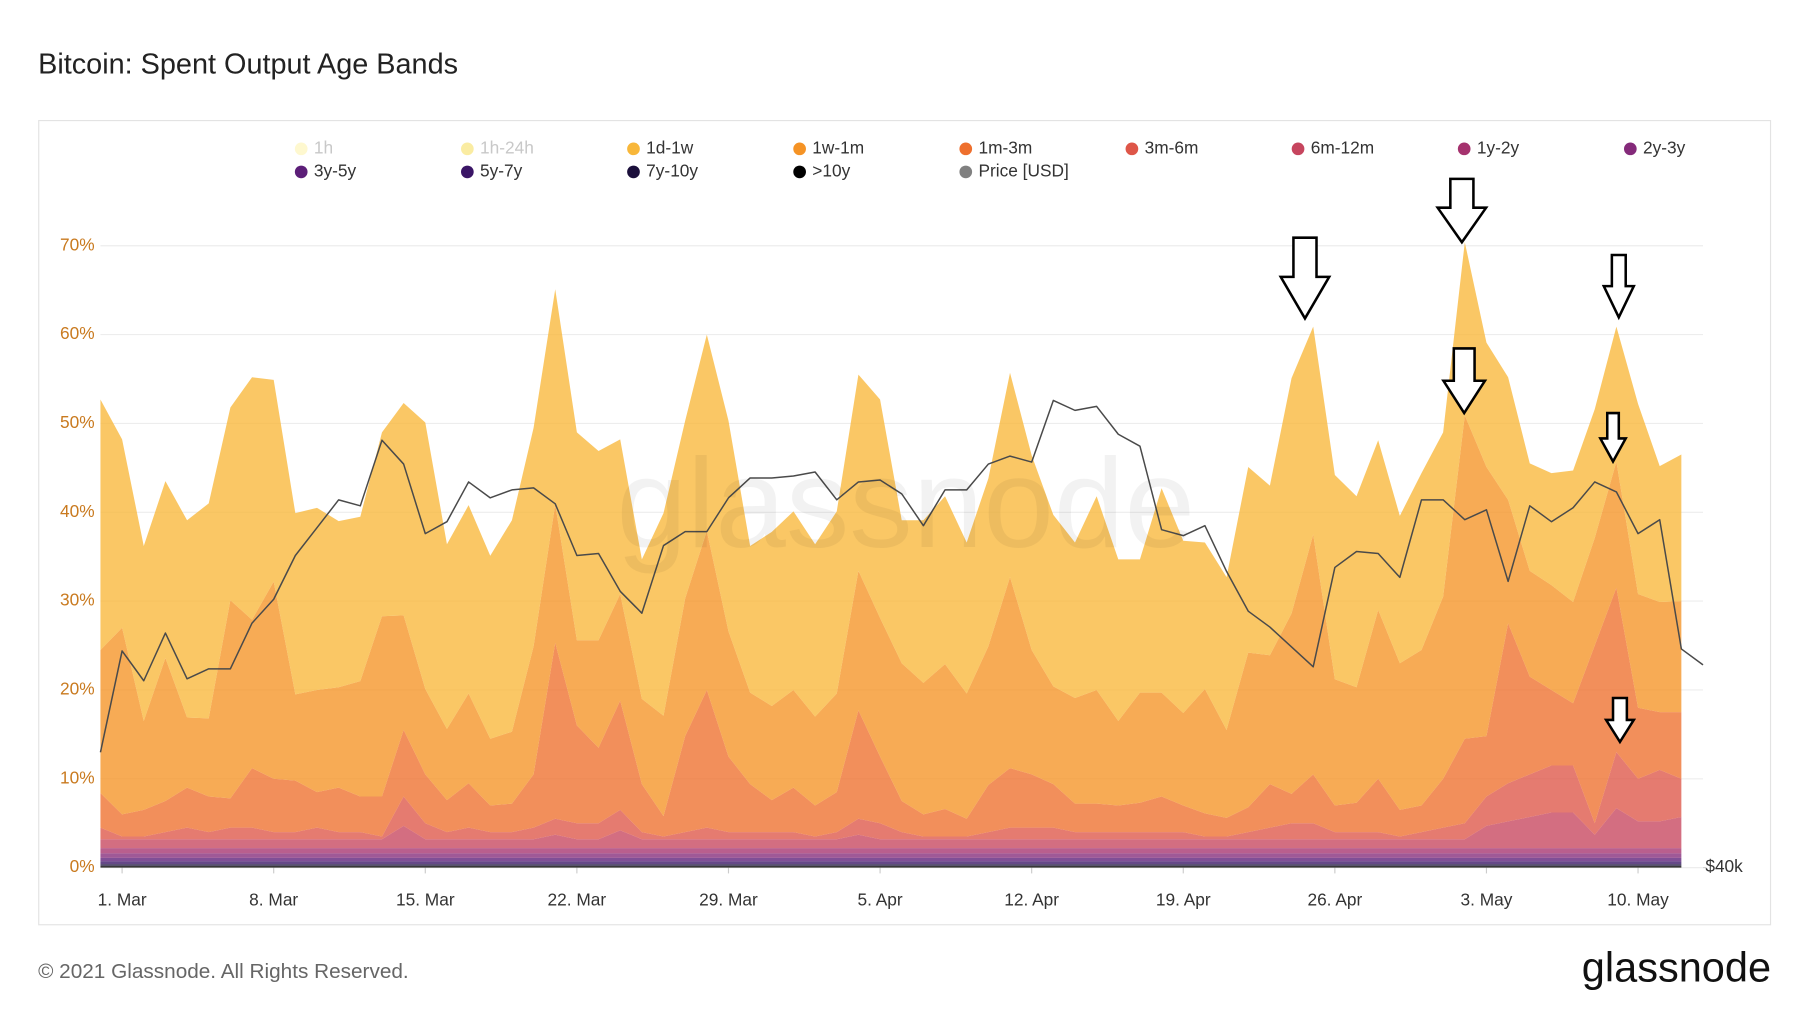  What do you see at coordinates (1664, 147) in the screenshot?
I see `legend-label: 2y-3y` at bounding box center [1664, 147].